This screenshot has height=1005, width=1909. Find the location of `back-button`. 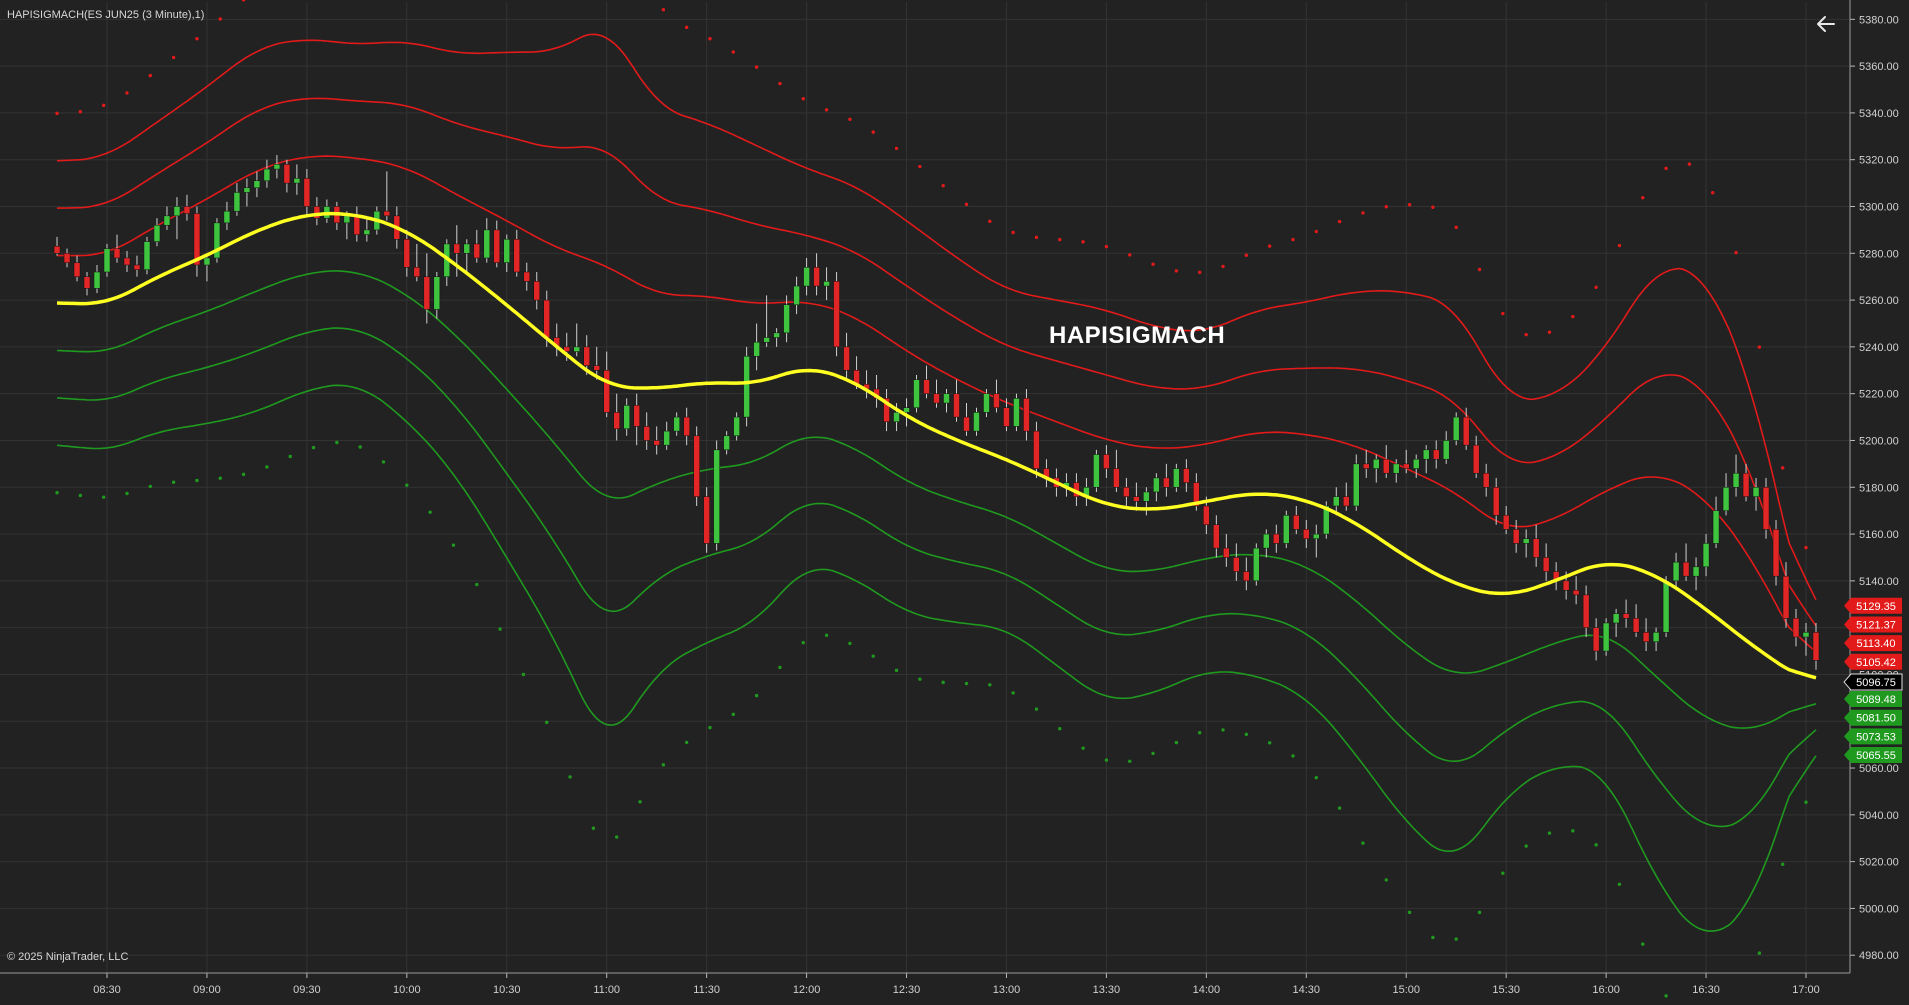

back-button is located at coordinates (1825, 24).